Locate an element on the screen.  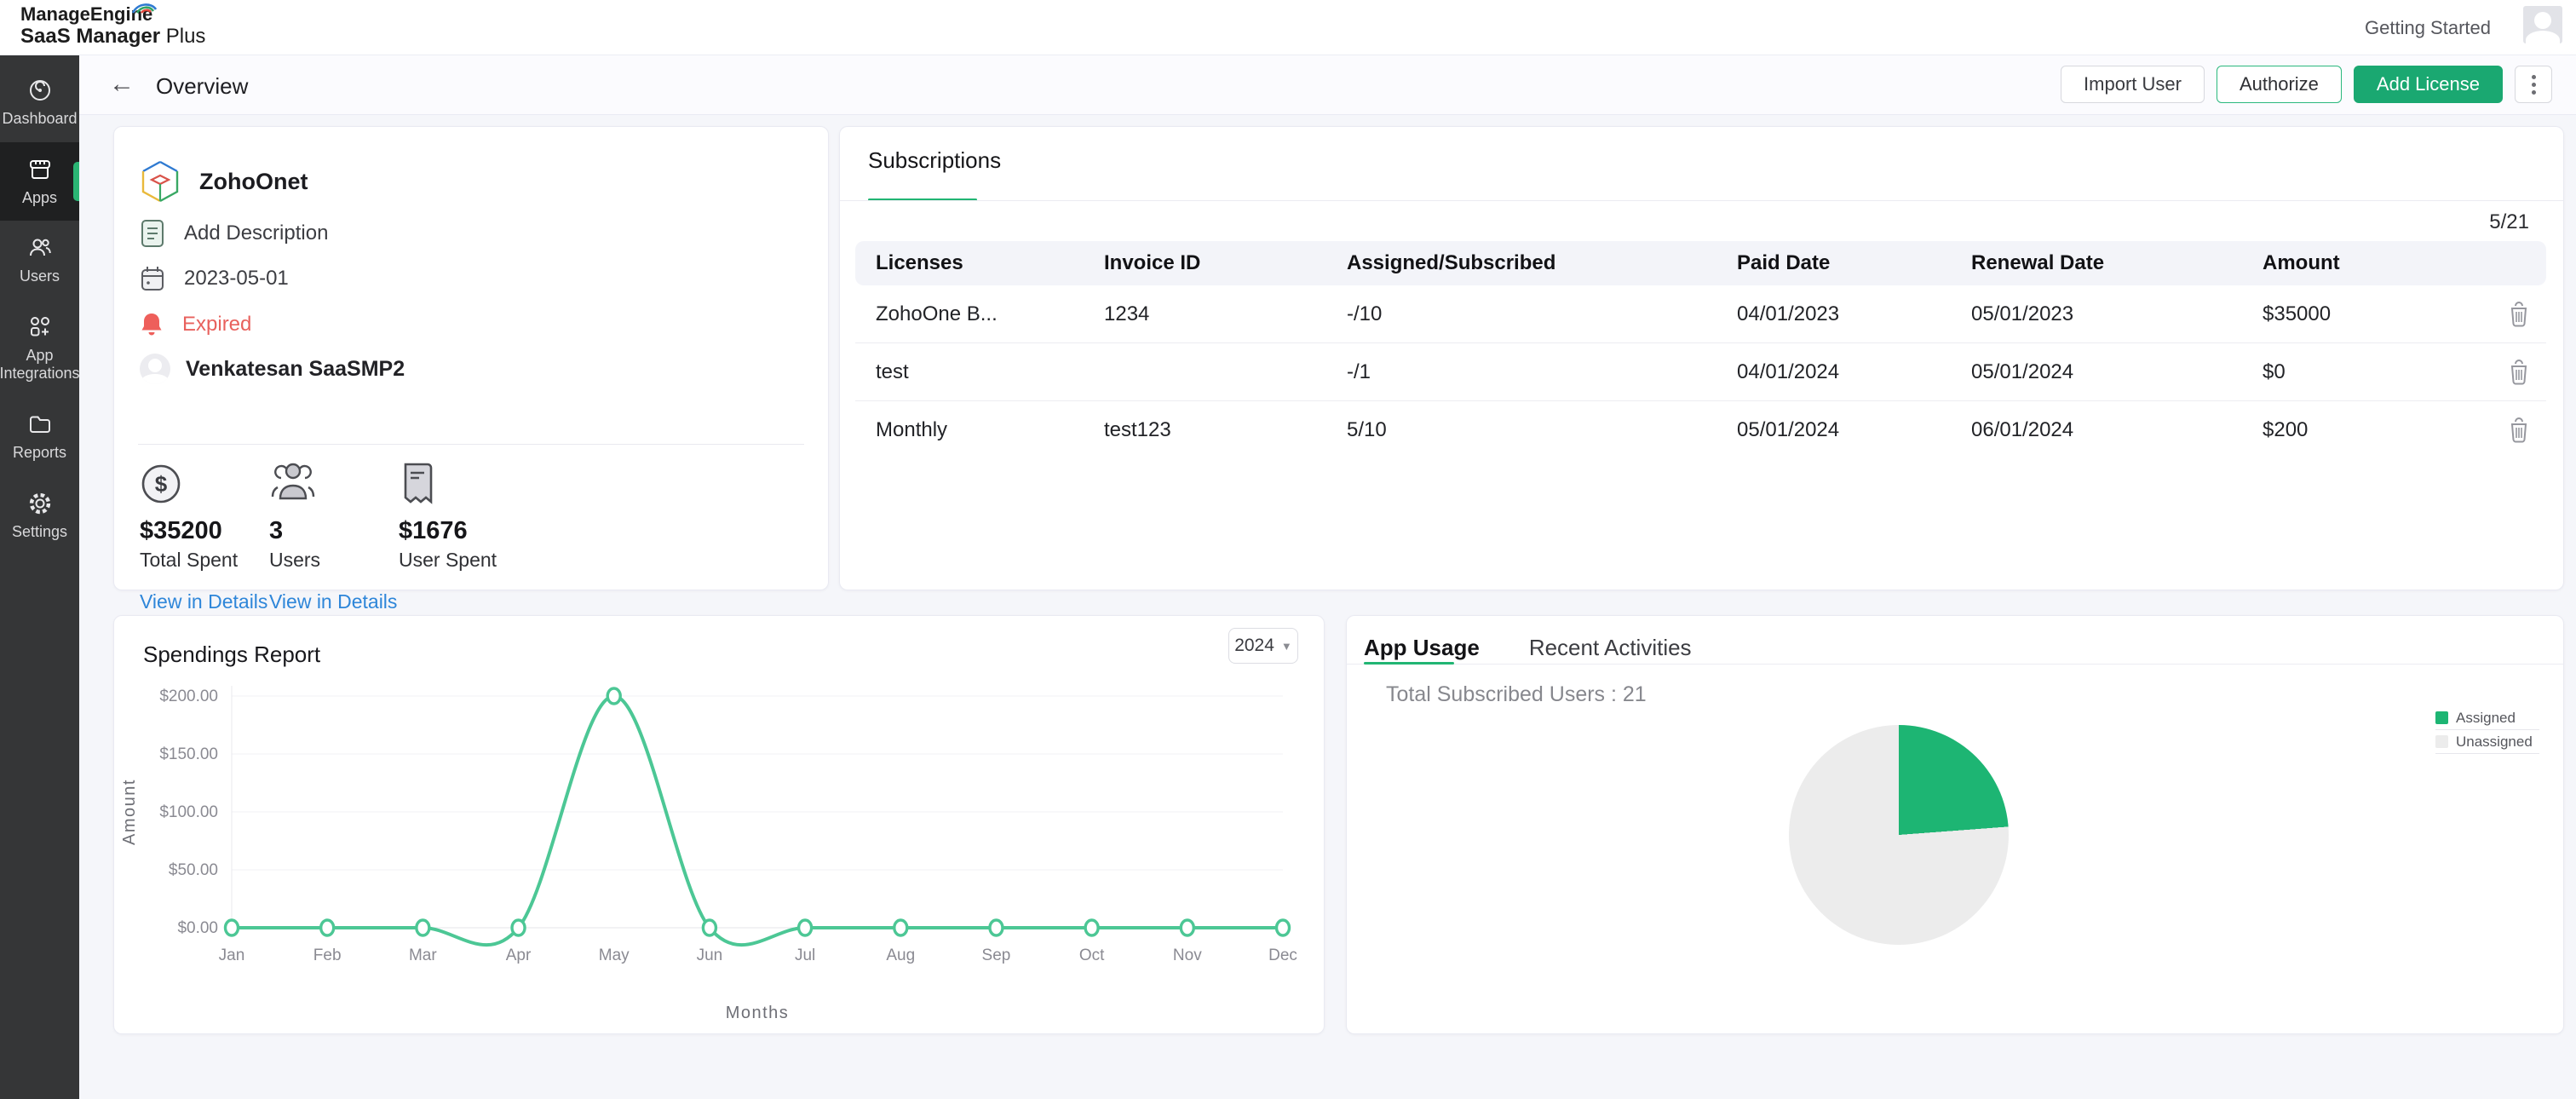
add-description-link: Add Description is located at coordinates (256, 233).